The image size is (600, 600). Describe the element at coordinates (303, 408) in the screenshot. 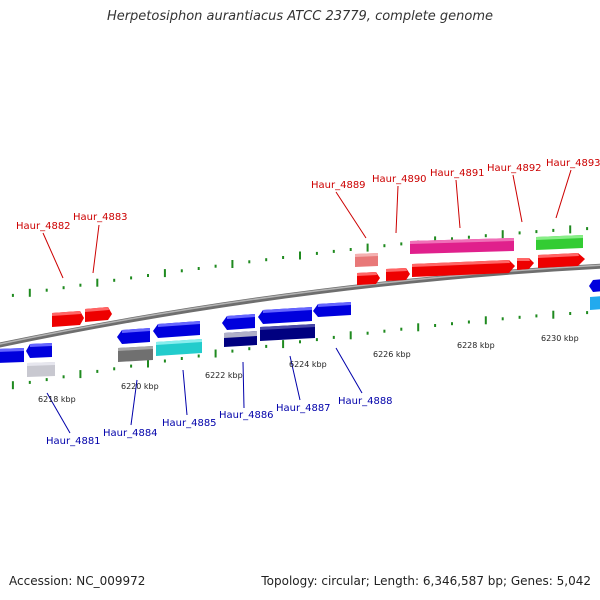

I see `gene-label-haur-4887: Haur_4887` at that location.